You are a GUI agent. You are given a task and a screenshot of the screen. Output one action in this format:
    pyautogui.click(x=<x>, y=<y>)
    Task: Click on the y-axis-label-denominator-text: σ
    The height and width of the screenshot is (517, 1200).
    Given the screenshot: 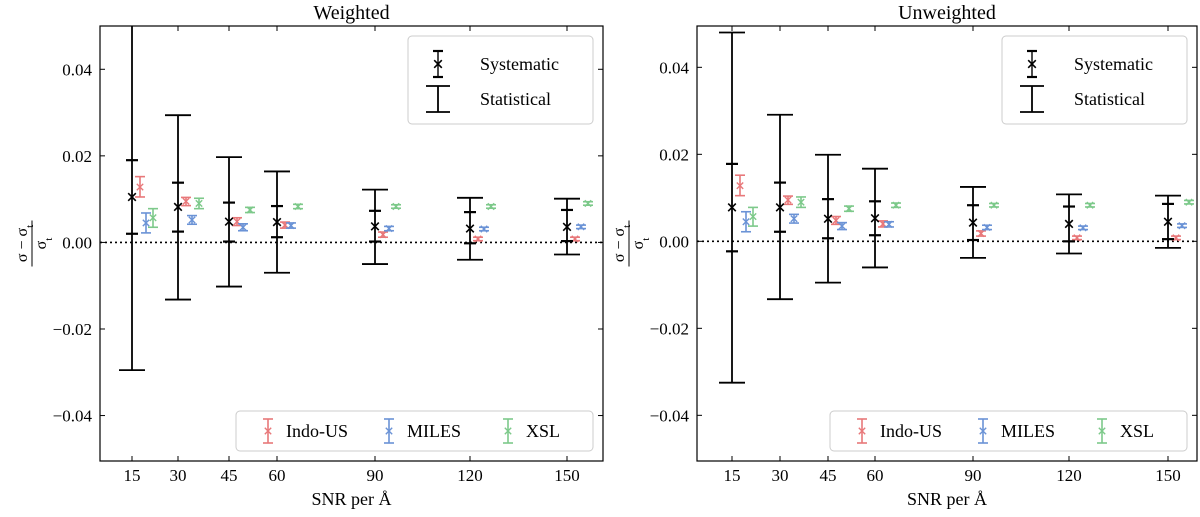 What is the action you would take?
    pyautogui.click(x=638, y=244)
    